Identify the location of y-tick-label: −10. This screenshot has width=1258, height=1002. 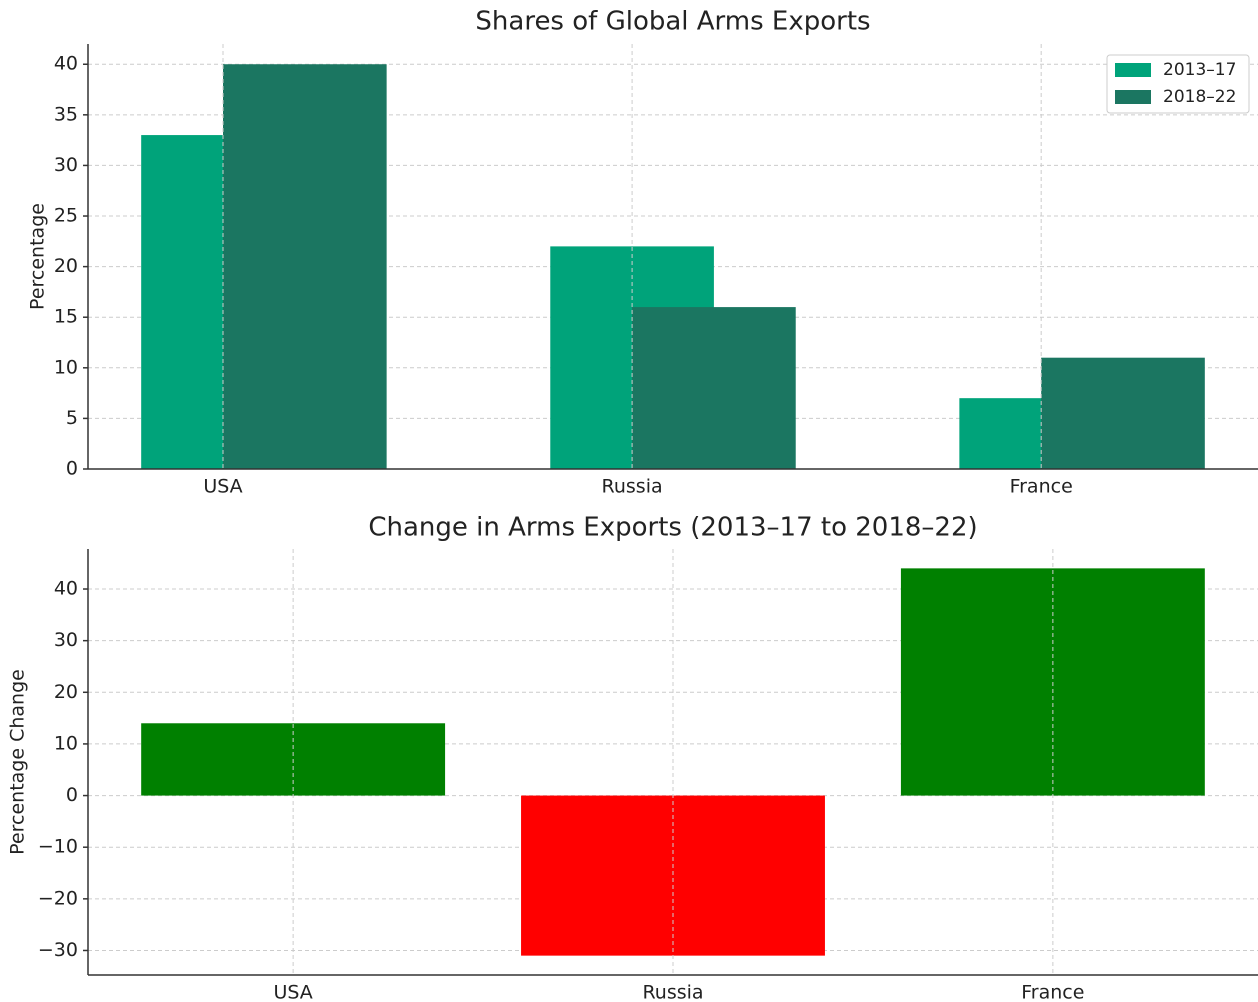
(58, 847).